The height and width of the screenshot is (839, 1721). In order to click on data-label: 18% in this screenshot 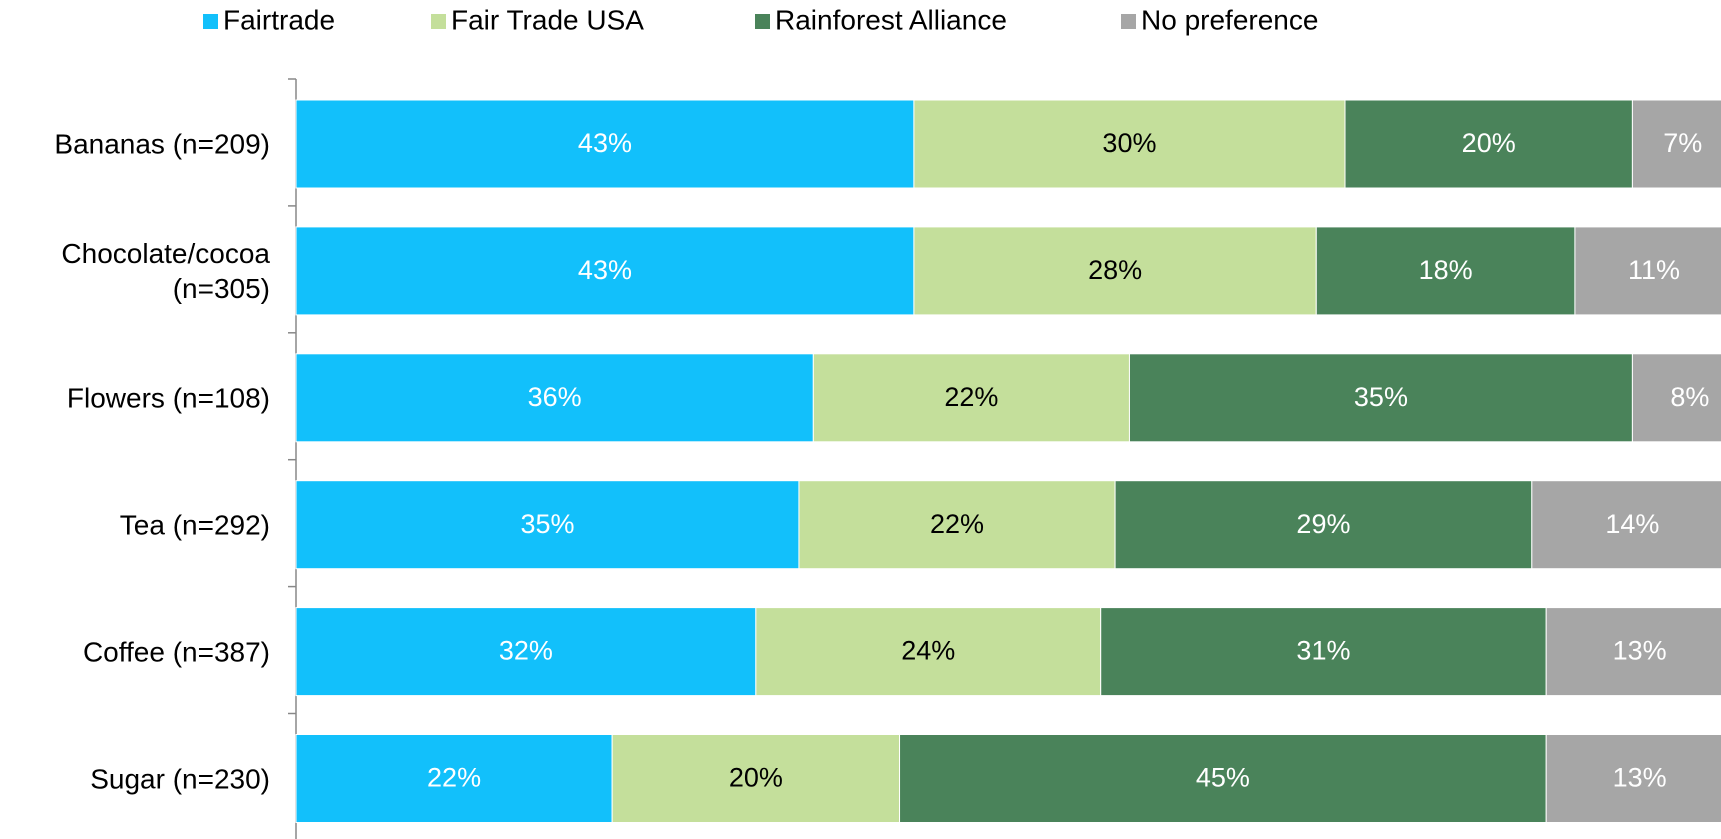, I will do `click(1446, 270)`.